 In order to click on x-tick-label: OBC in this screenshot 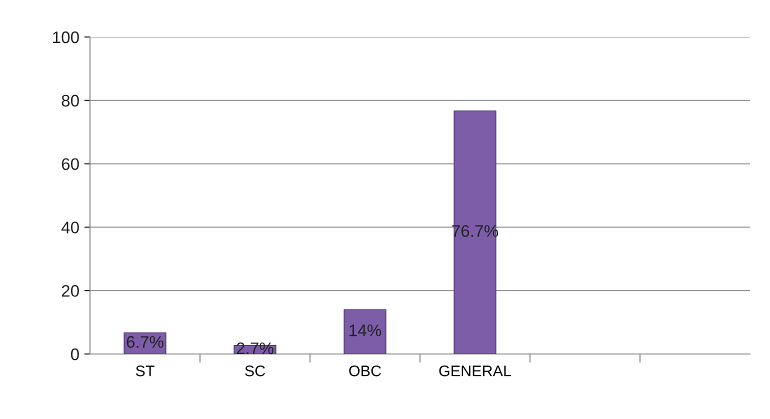, I will do `click(365, 371)`.